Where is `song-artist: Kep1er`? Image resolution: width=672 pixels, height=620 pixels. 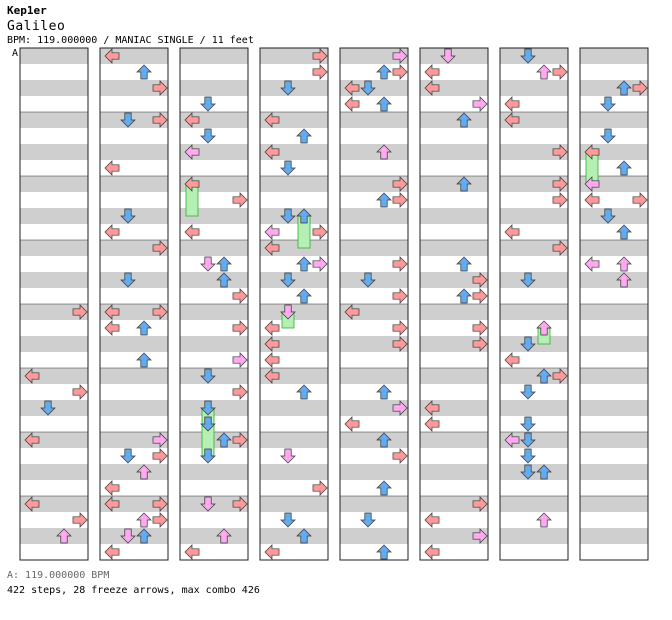 song-artist: Kep1er is located at coordinates (27, 10).